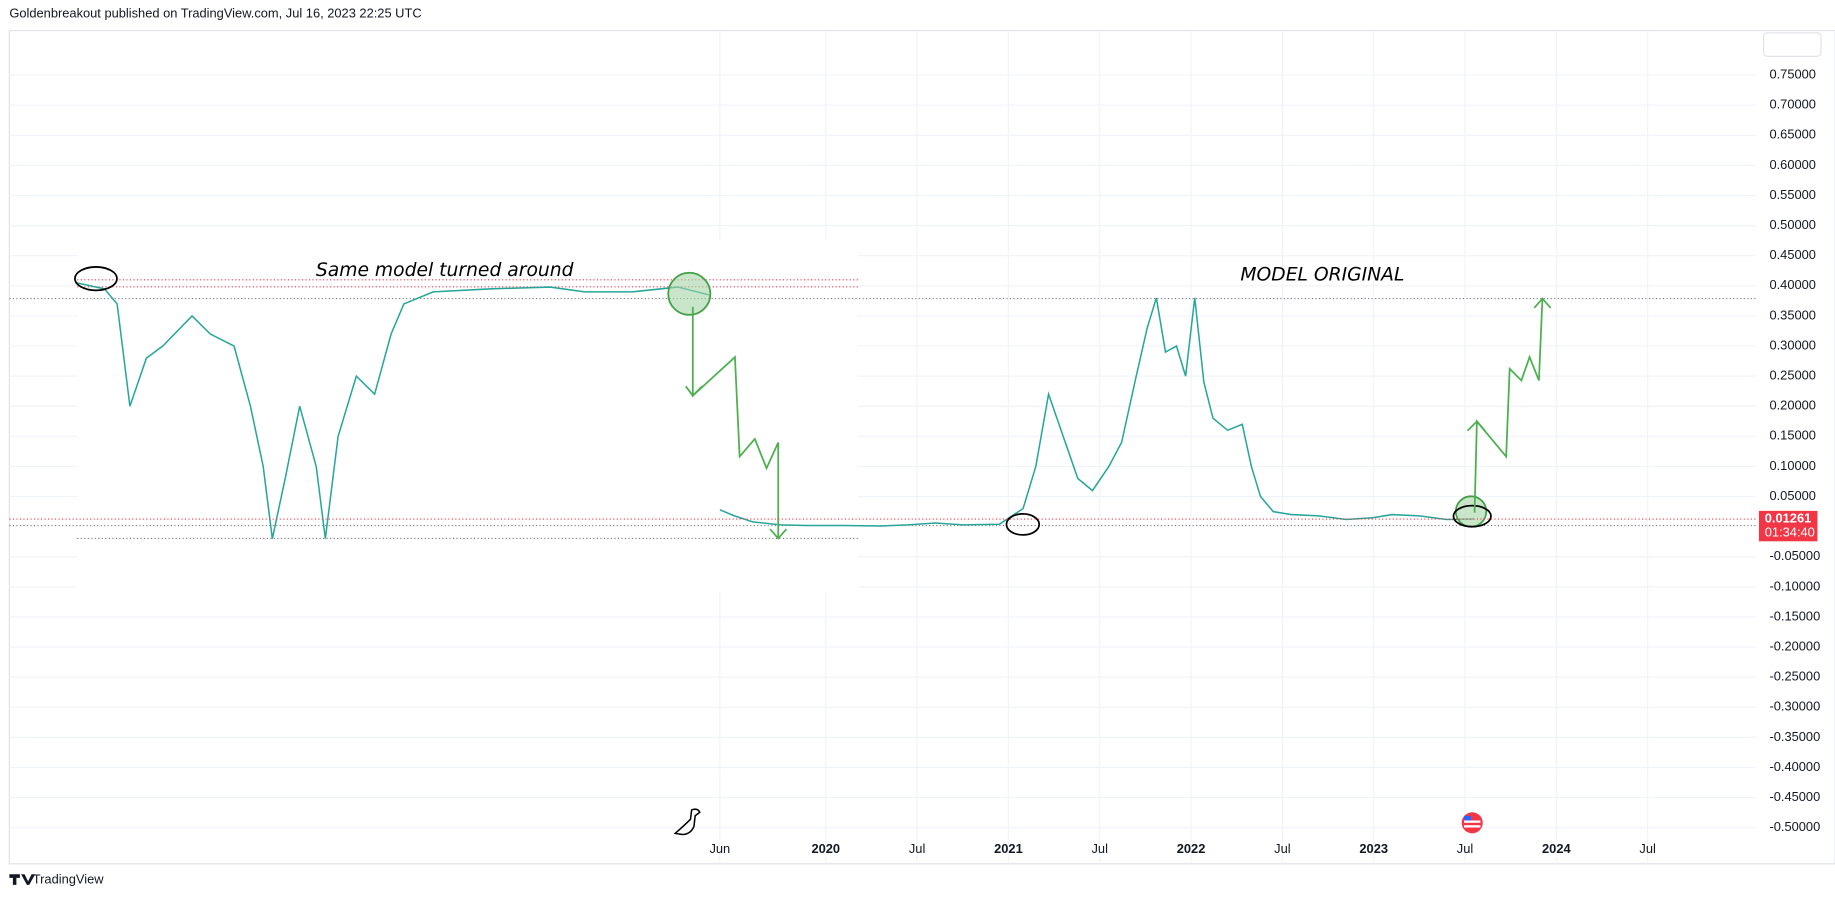  I want to click on y-tick-label: -0.35000, so click(1794, 736).